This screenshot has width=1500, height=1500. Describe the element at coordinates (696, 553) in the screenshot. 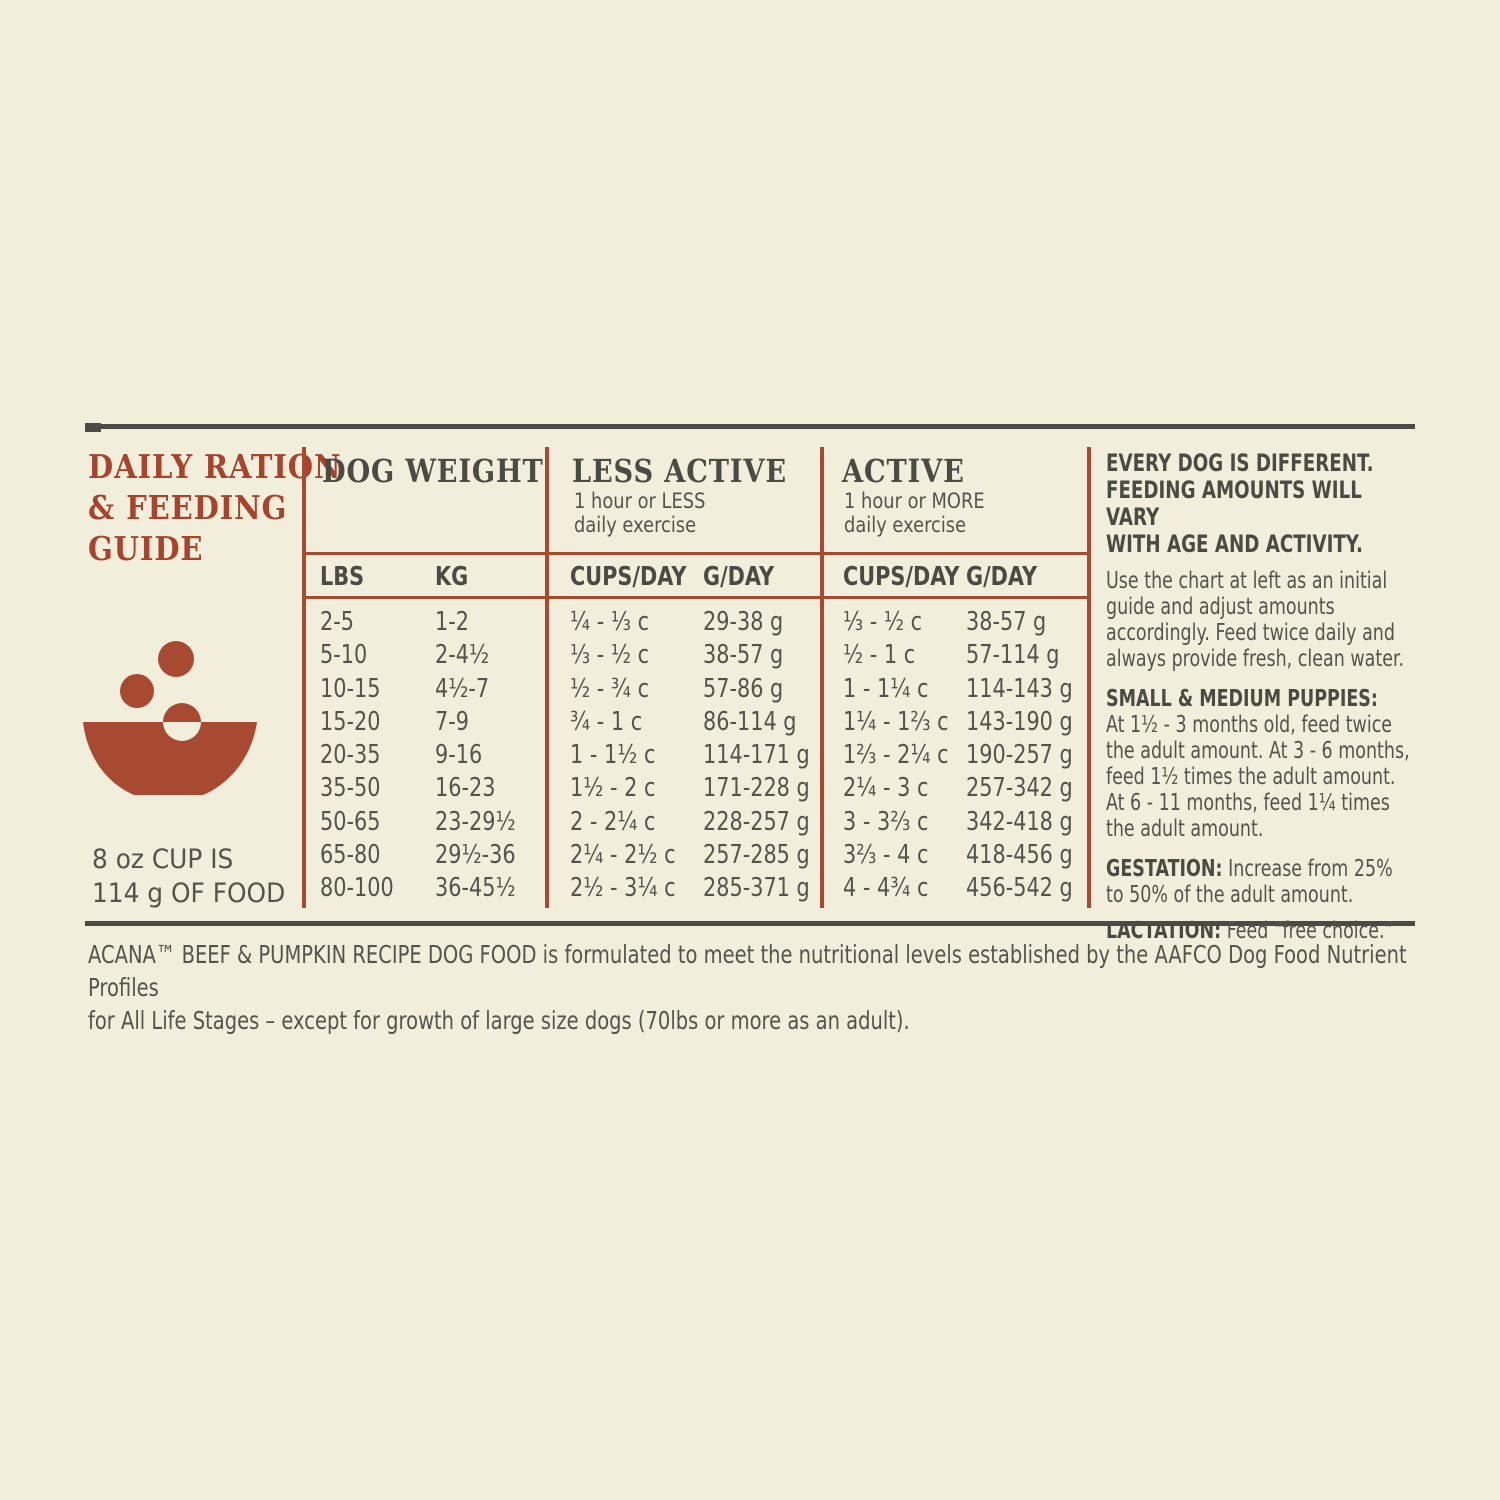

I see `table-header-rule` at that location.